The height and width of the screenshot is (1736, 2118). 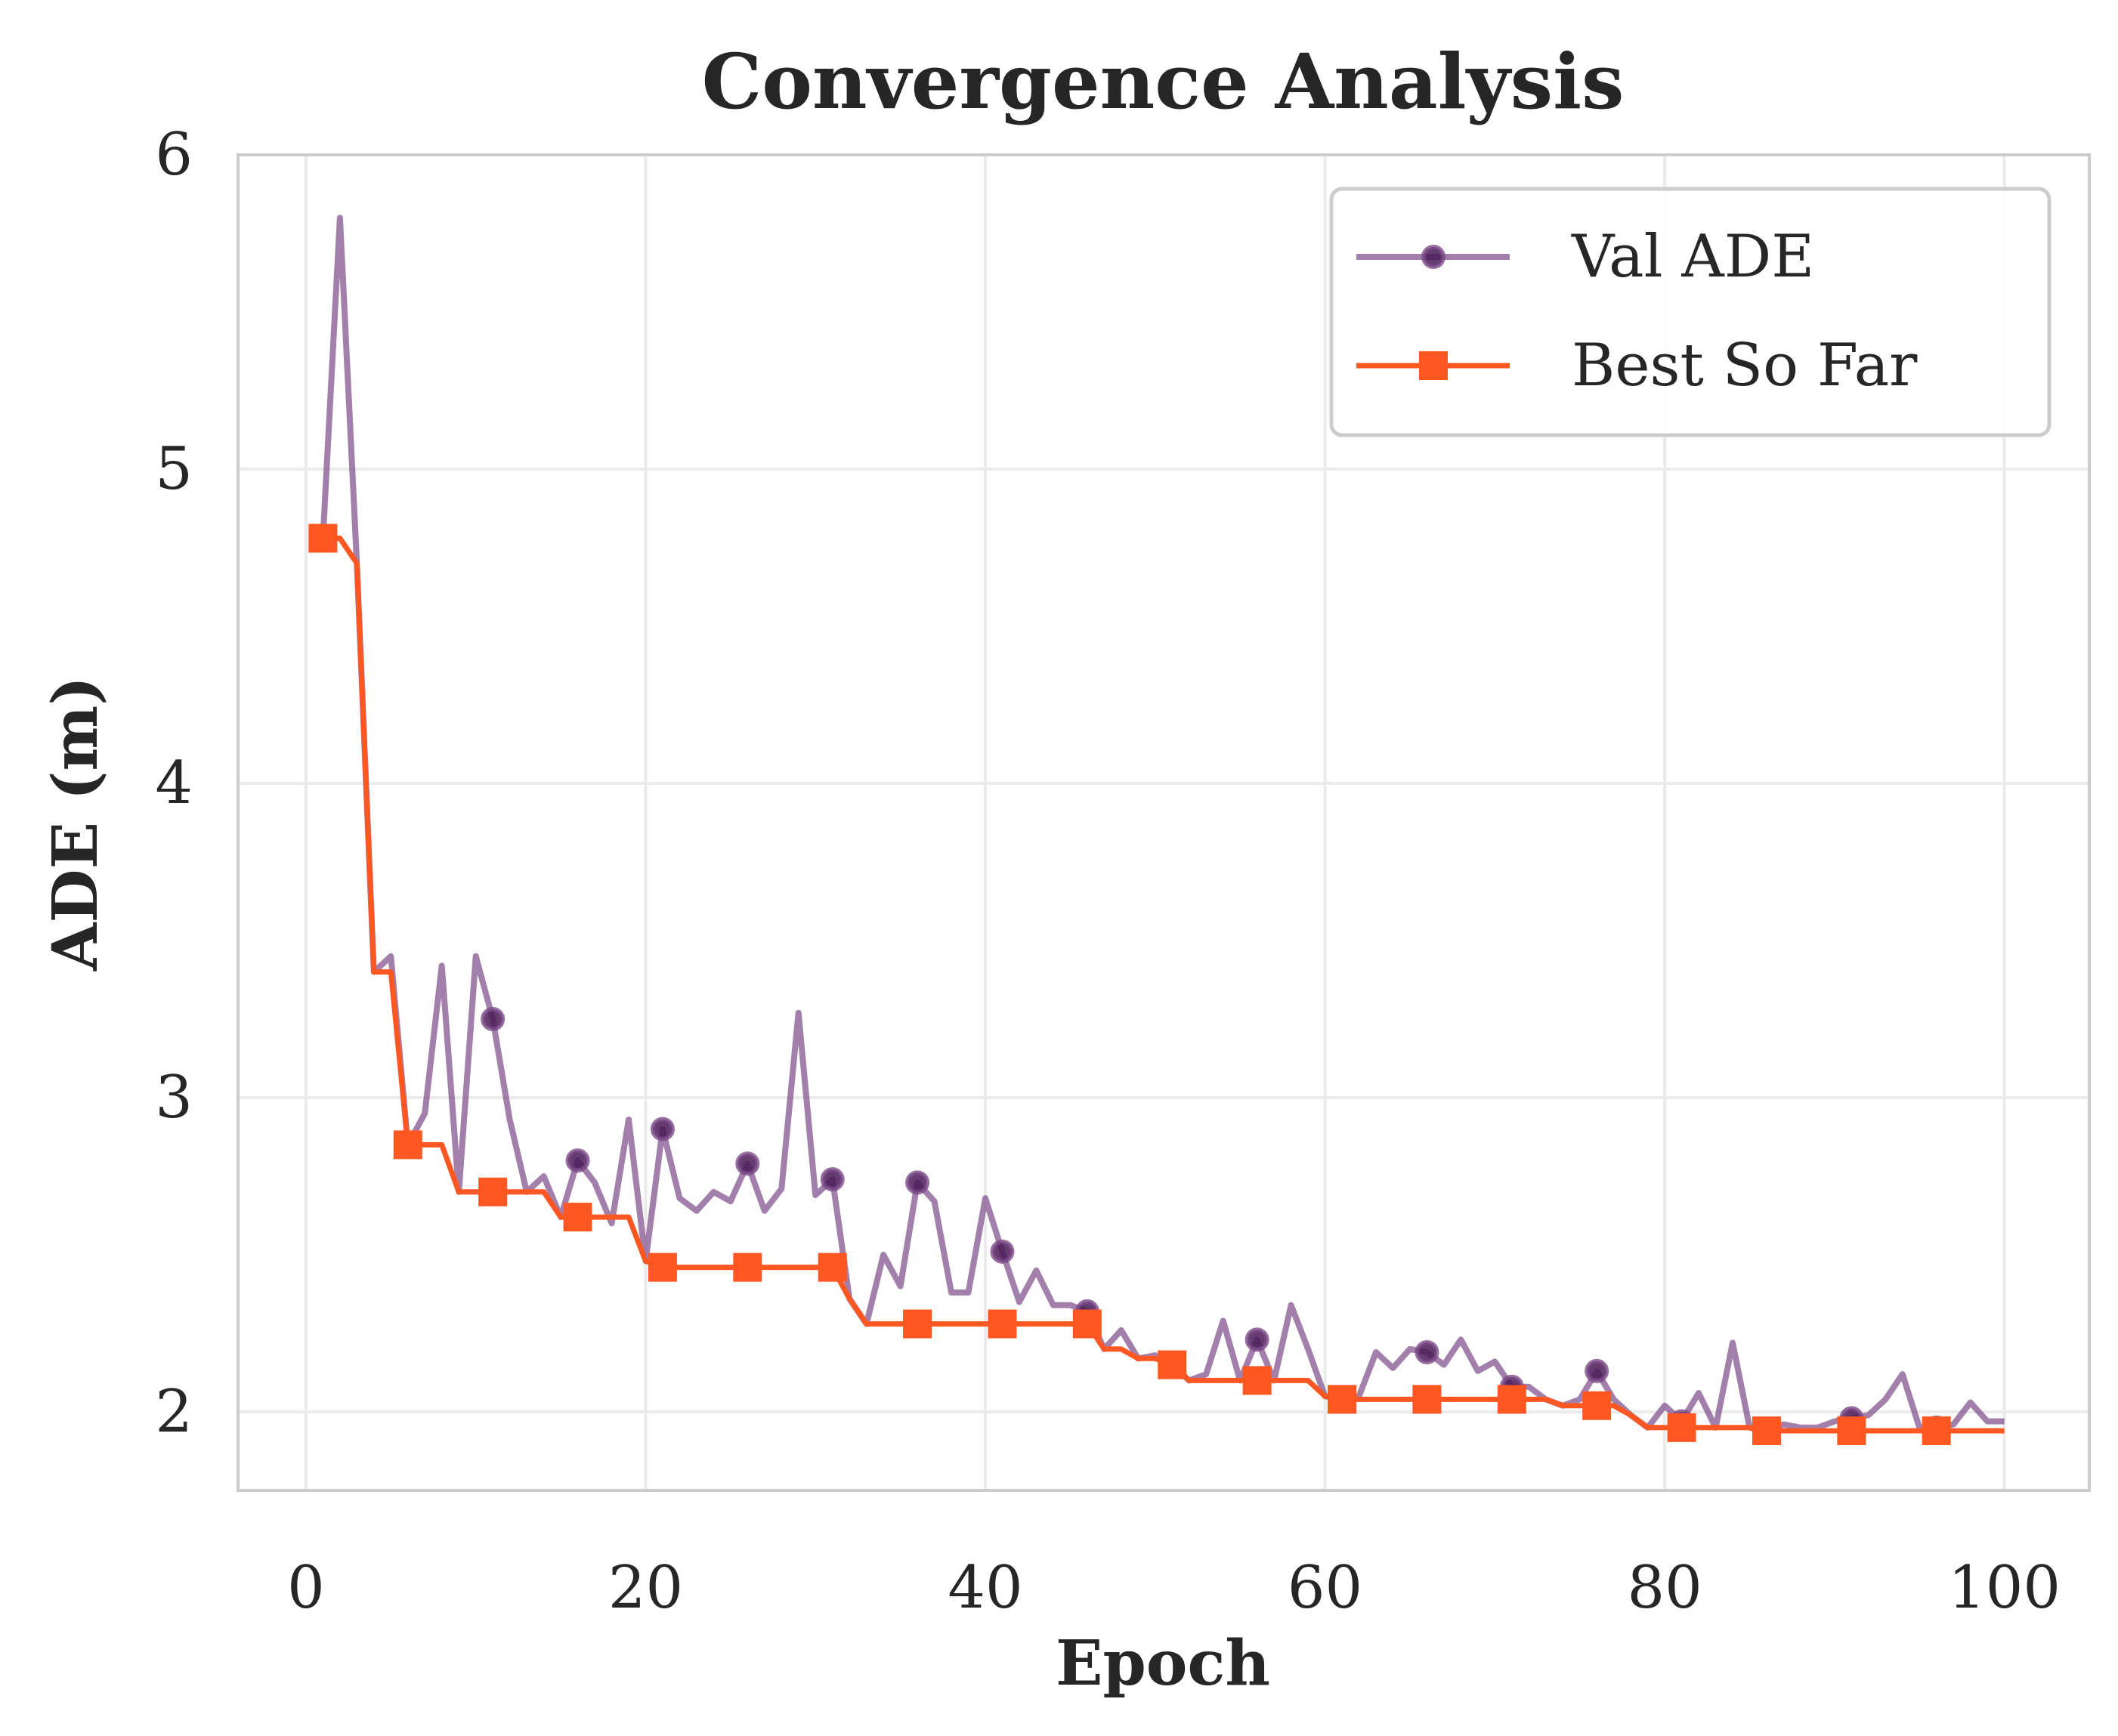 I want to click on y-tick-label: 6, so click(x=174, y=155).